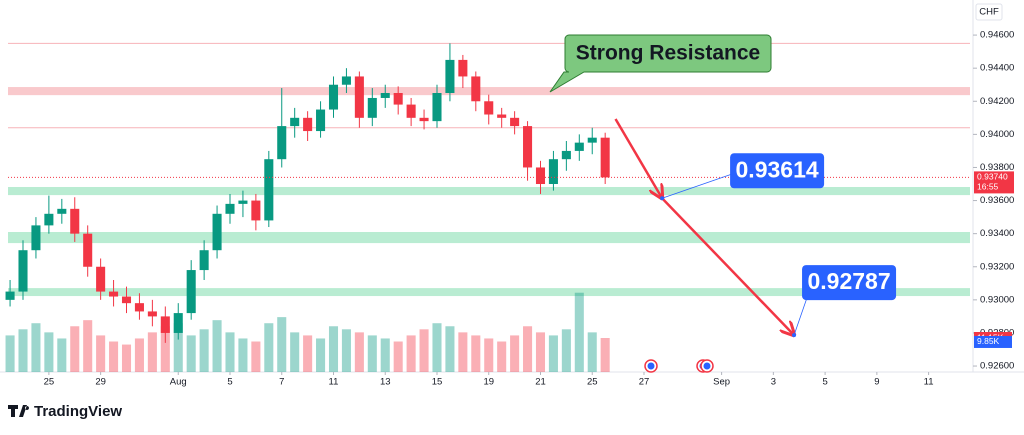 This screenshot has width=1024, height=435. Describe the element at coordinates (992, 177) in the screenshot. I see `last-price-label: 0.93740` at that location.